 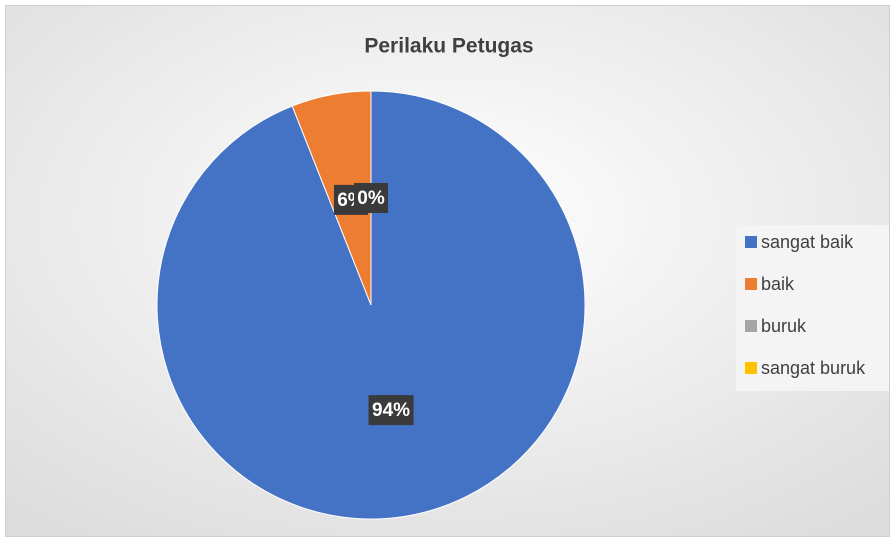 I want to click on legend-box, so click(x=812, y=308).